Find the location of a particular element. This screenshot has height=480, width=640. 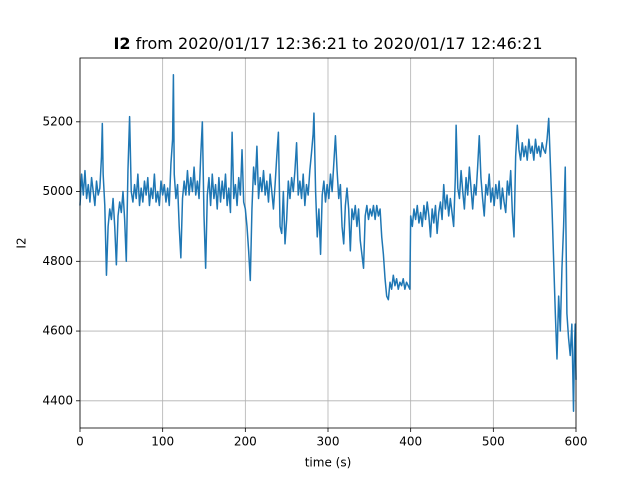

x-axis-label: time (s) is located at coordinates (328, 463).